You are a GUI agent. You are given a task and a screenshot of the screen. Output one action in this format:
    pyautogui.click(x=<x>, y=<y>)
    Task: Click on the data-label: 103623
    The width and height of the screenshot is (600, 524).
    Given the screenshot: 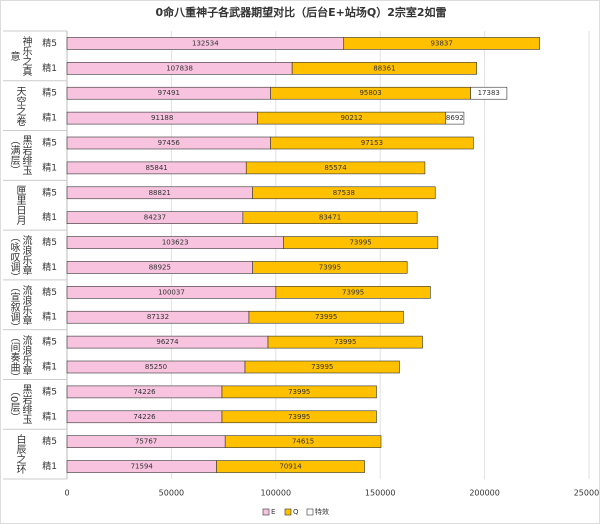 What is the action you would take?
    pyautogui.click(x=175, y=243)
    